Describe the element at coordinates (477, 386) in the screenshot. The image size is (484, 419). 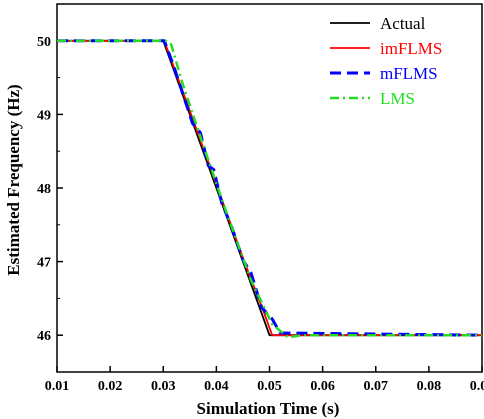
I see `x-tick-label: 0.09` at that location.